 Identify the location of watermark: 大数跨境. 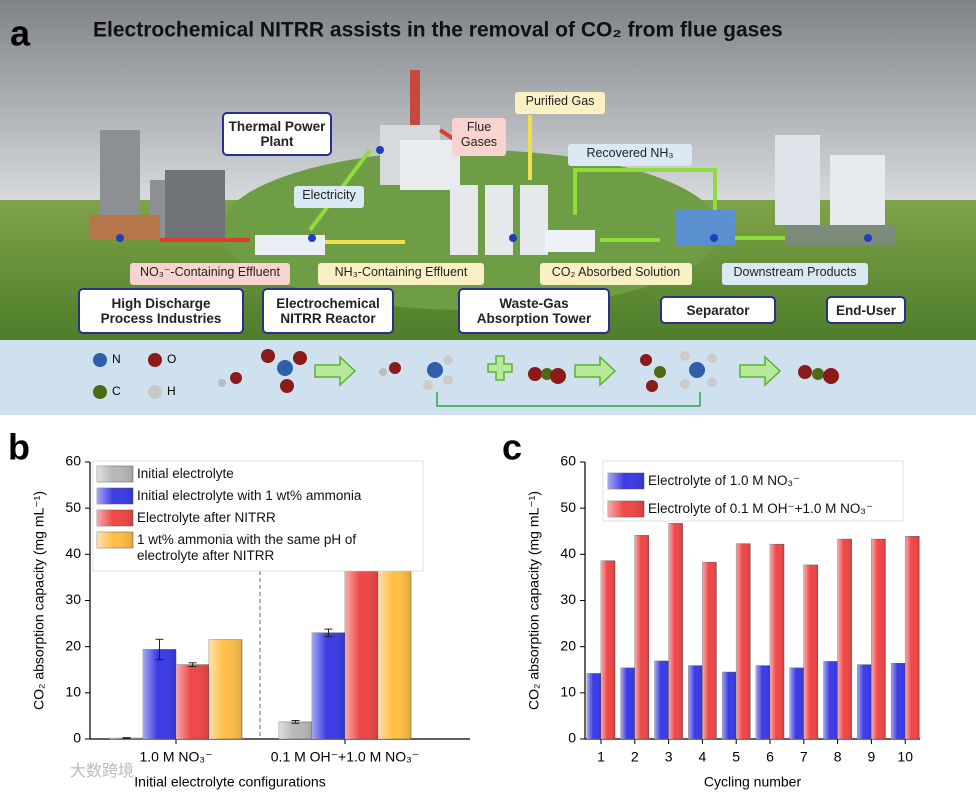
(102, 770).